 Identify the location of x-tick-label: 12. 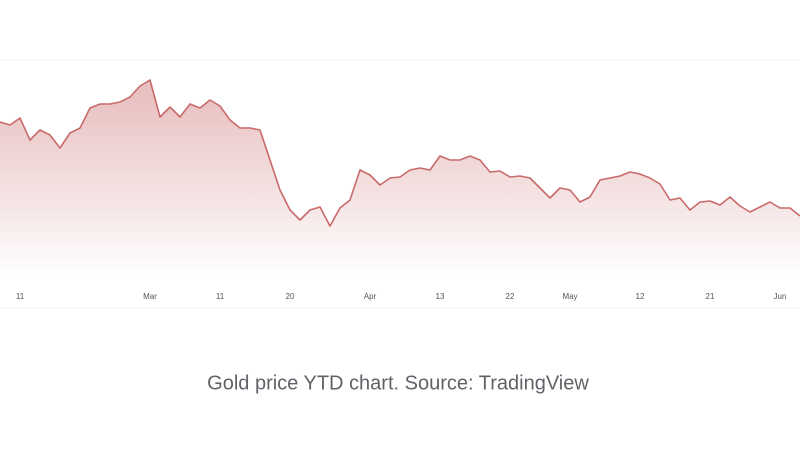
(640, 296).